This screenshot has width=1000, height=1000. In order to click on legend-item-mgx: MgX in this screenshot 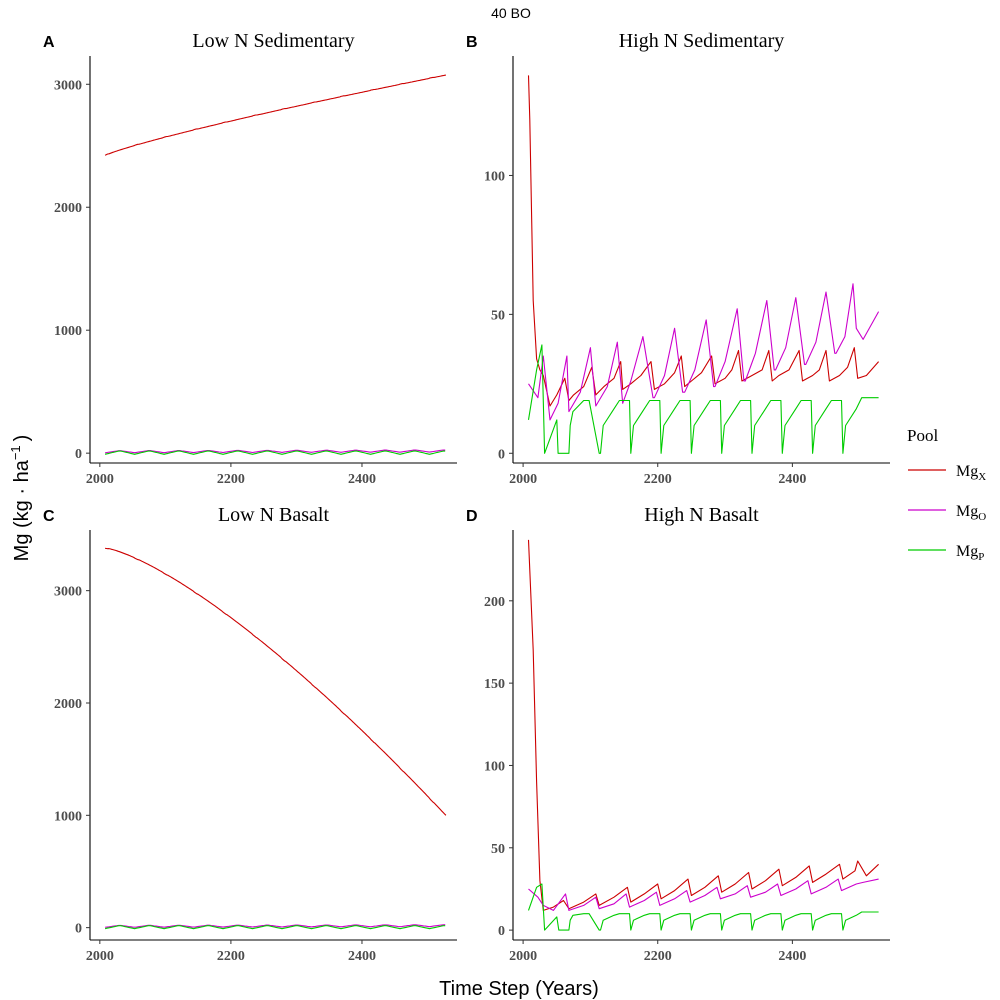, I will do `click(947, 473)`.